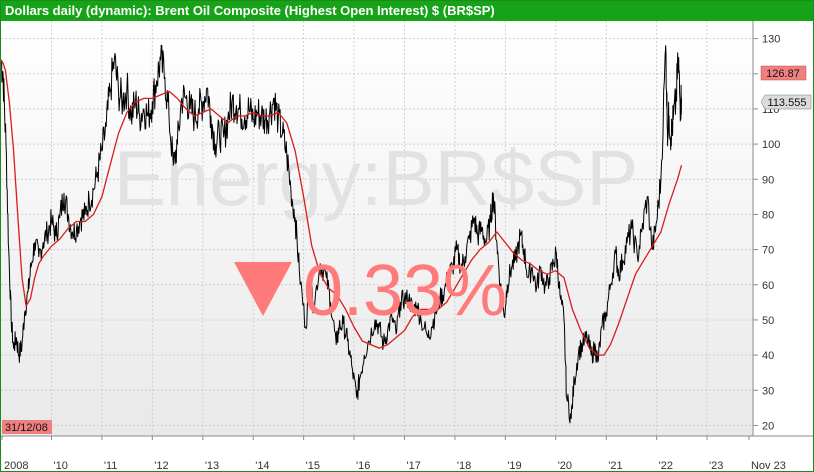 This screenshot has height=472, width=814. Describe the element at coordinates (262, 465) in the screenshot. I see `x-tick-label: '14` at that location.